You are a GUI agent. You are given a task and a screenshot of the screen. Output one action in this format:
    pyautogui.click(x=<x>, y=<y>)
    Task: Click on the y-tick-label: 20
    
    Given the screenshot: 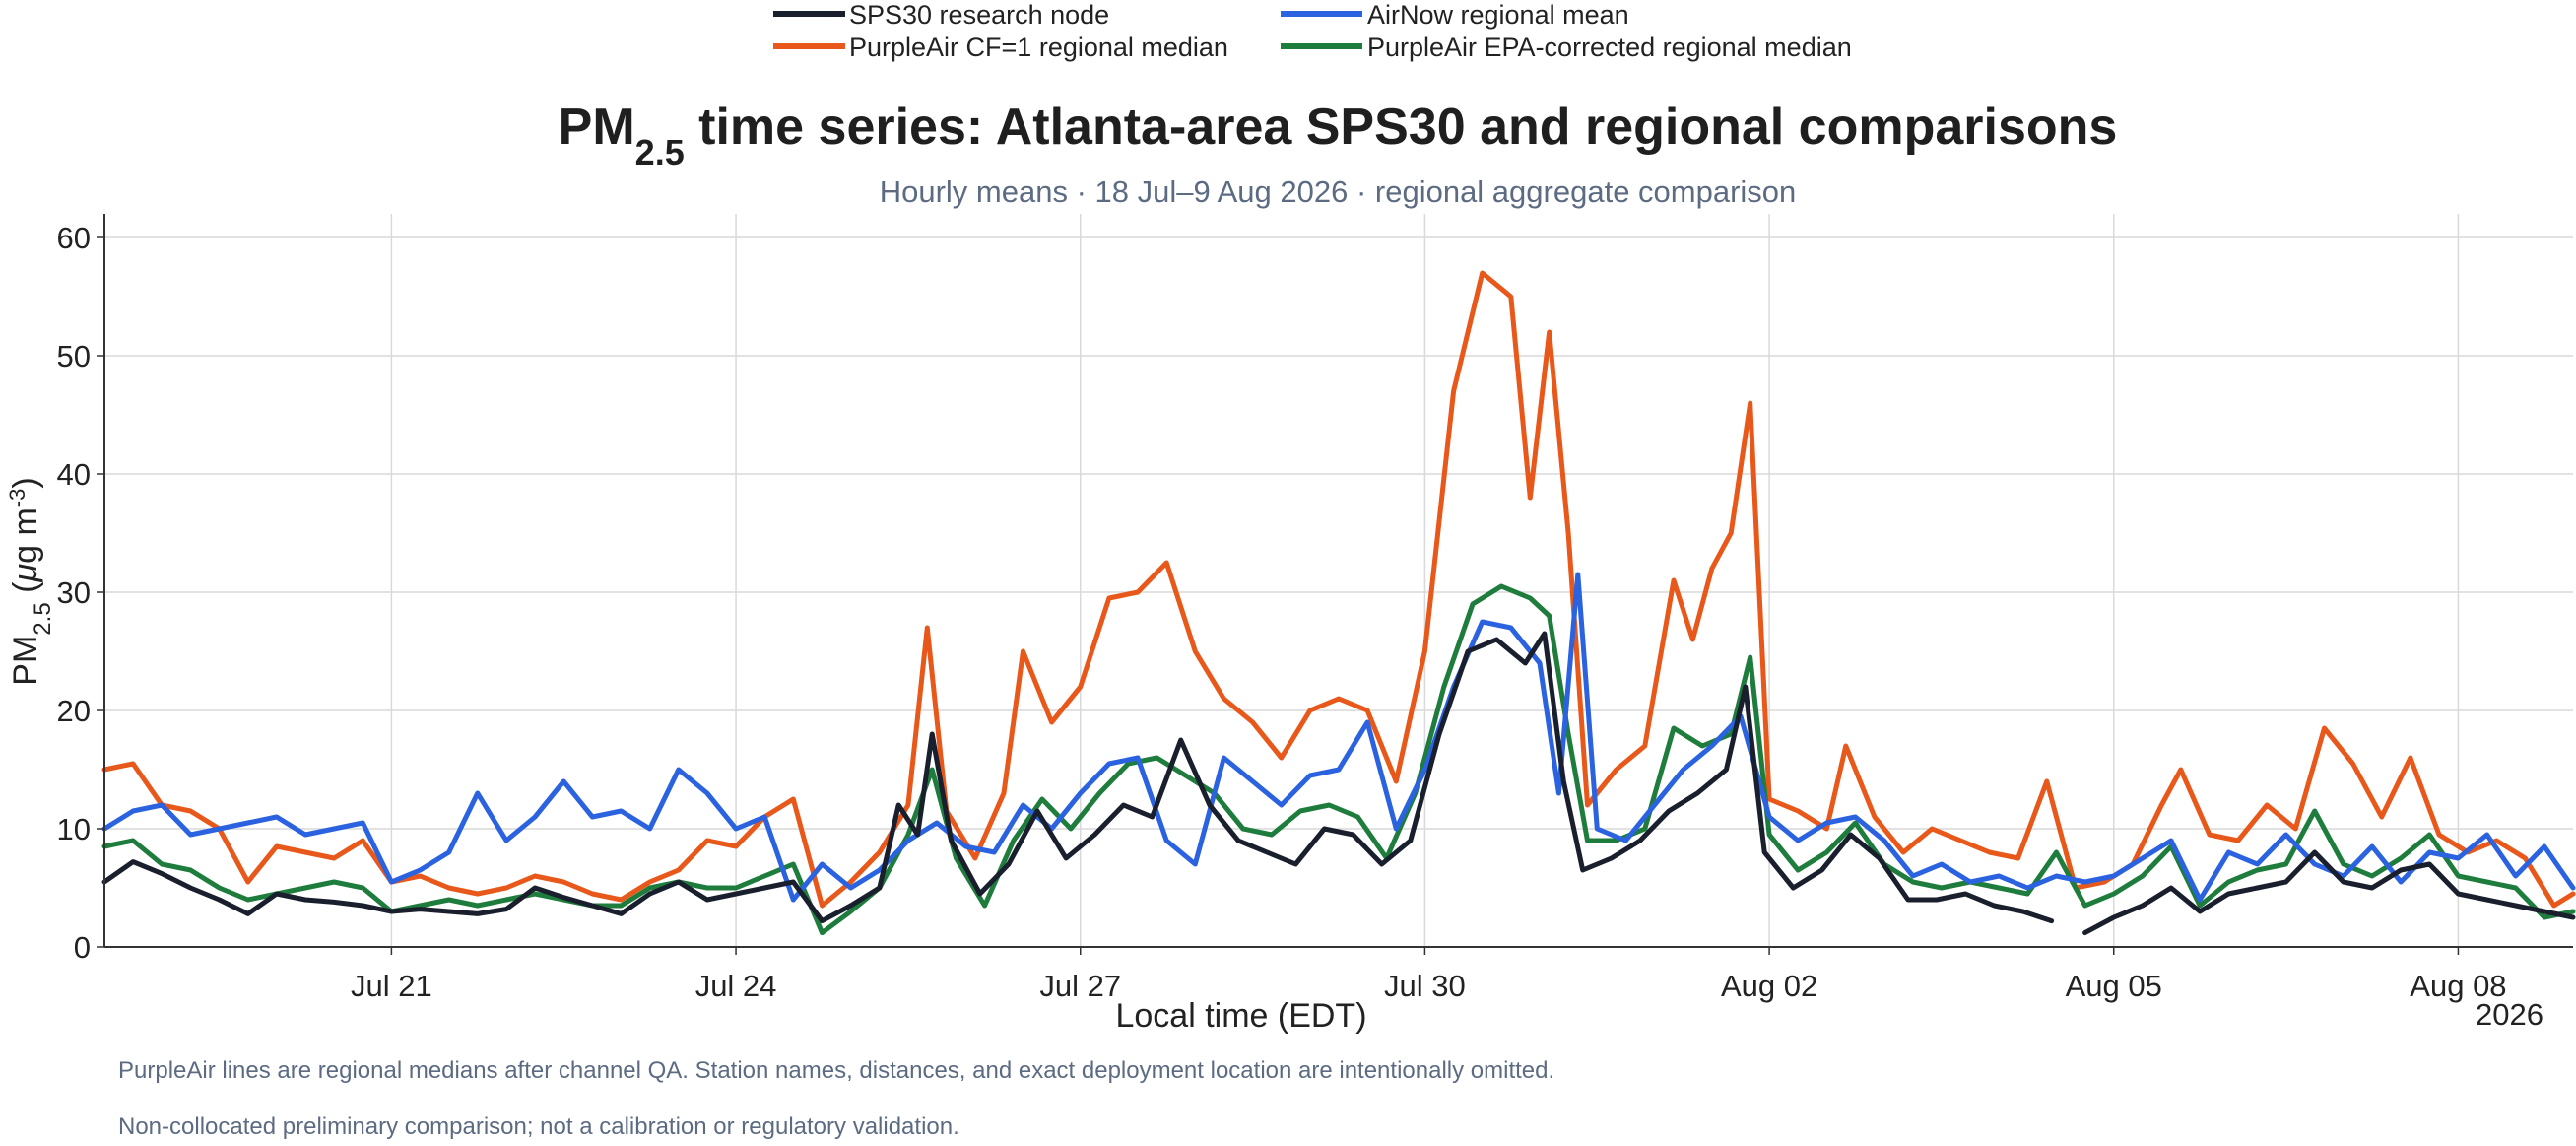 What is the action you would take?
    pyautogui.click(x=74, y=711)
    